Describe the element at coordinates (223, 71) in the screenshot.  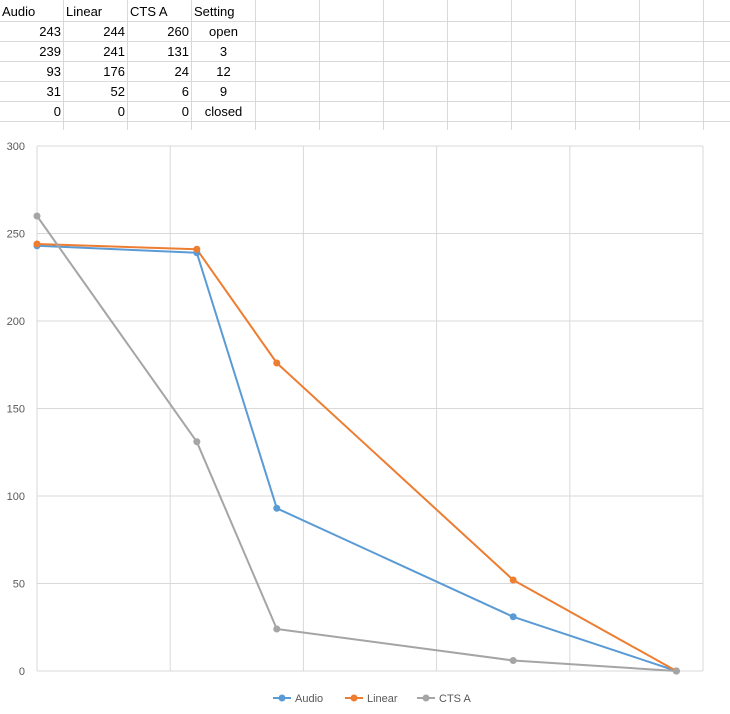
I see `table-cell: 12` at that location.